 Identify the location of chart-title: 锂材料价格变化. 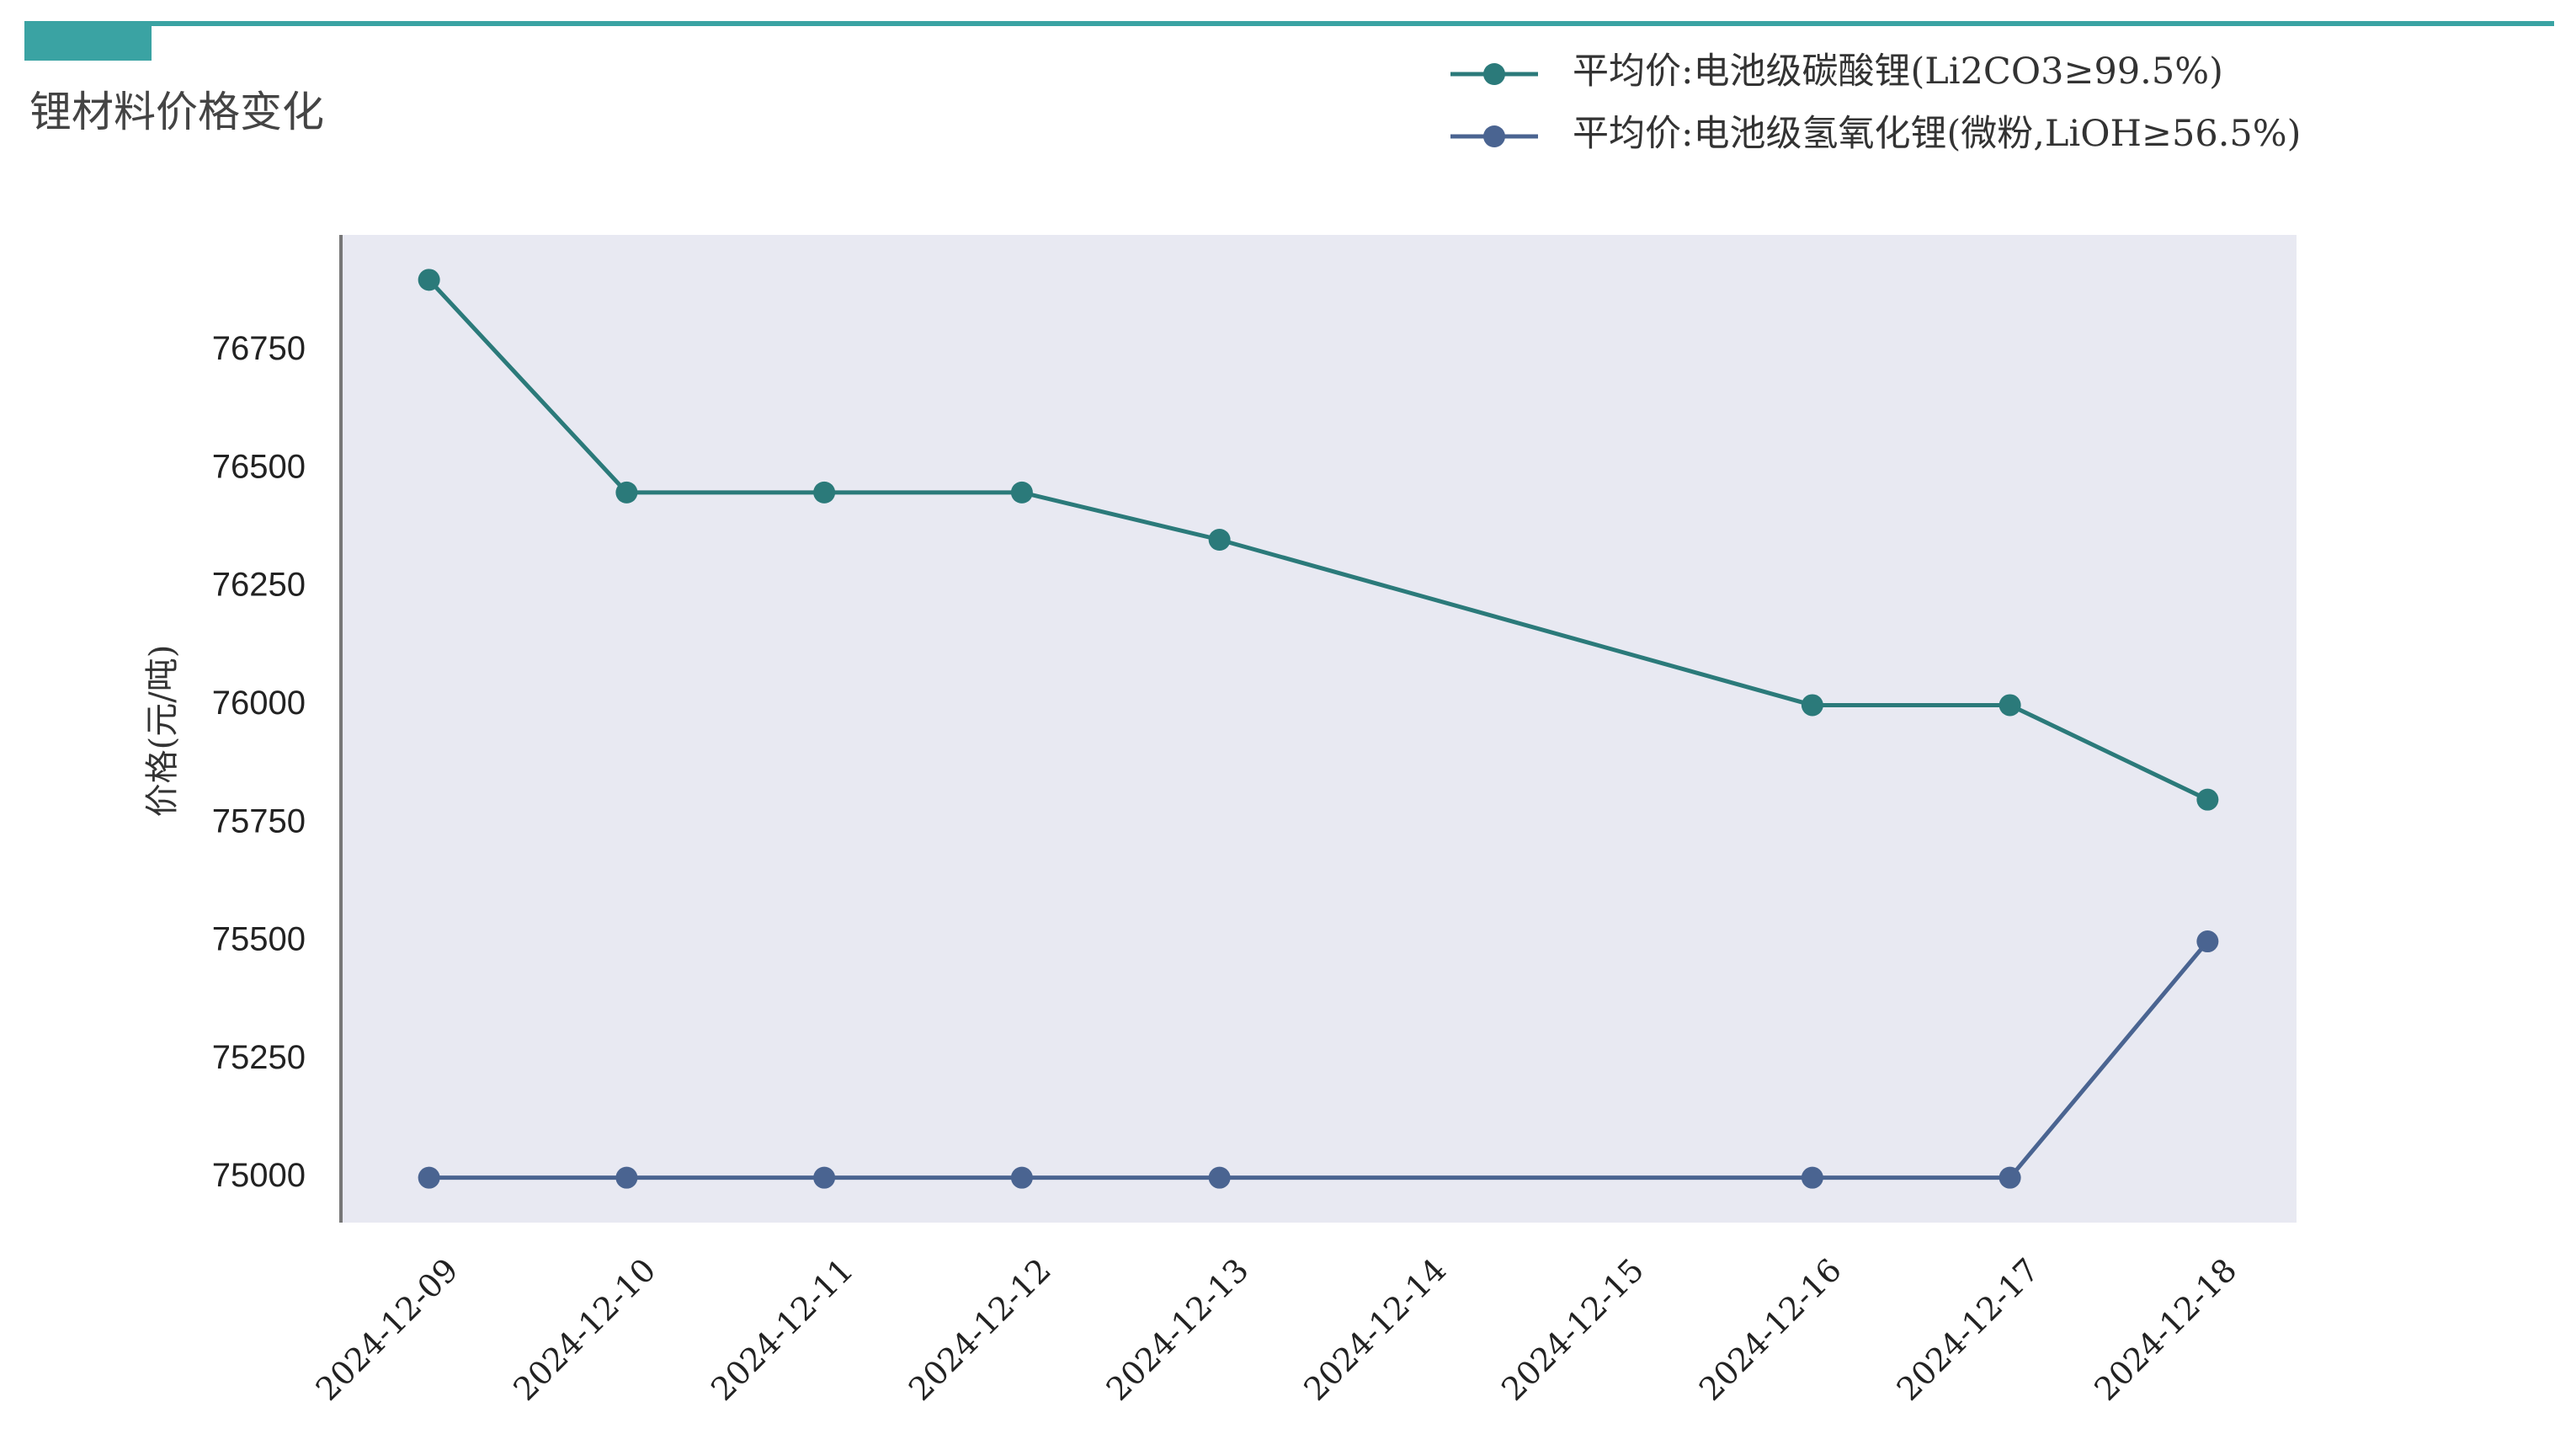
(176, 112).